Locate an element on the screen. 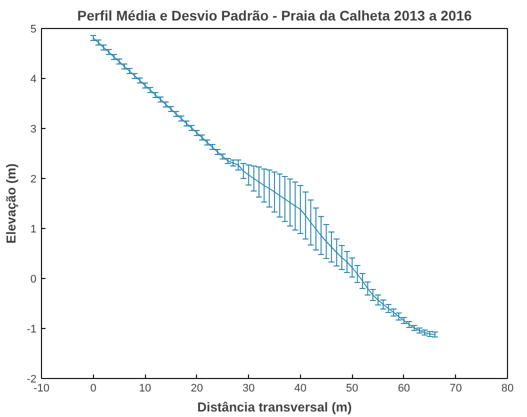 This screenshot has height=417, width=527. x-tick-label: 70 is located at coordinates (456, 388).